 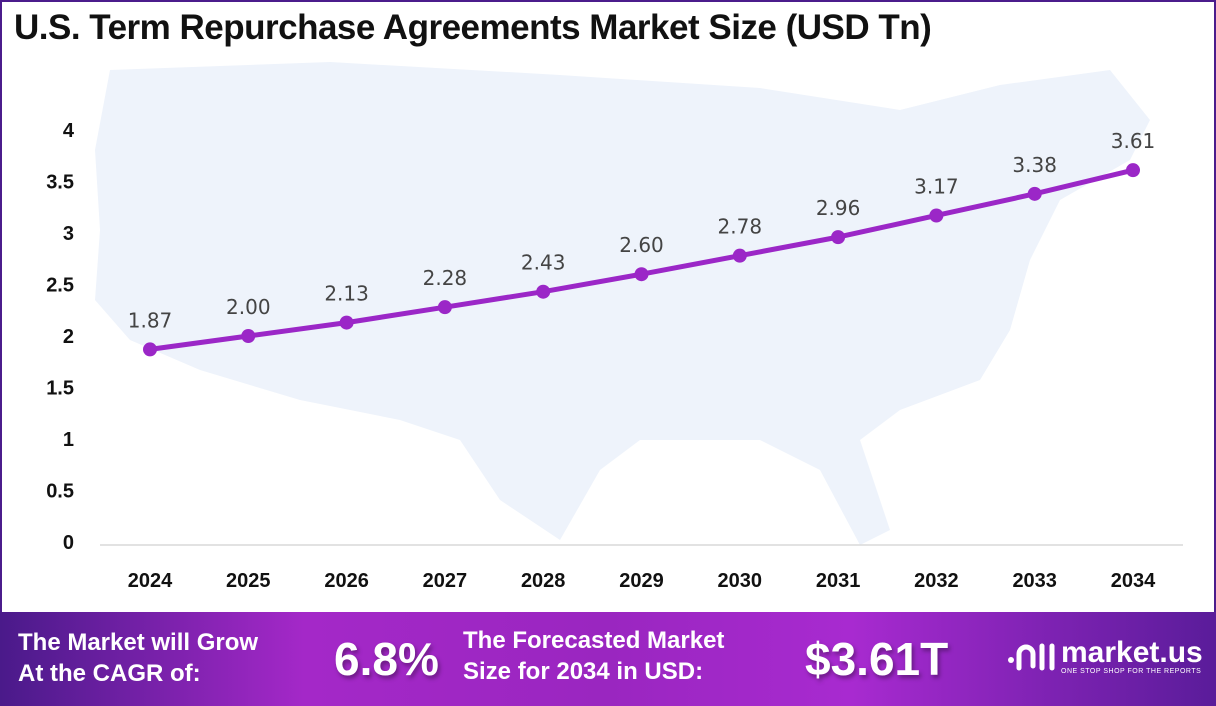 I want to click on y-tick-label: 2.5, so click(x=60, y=286).